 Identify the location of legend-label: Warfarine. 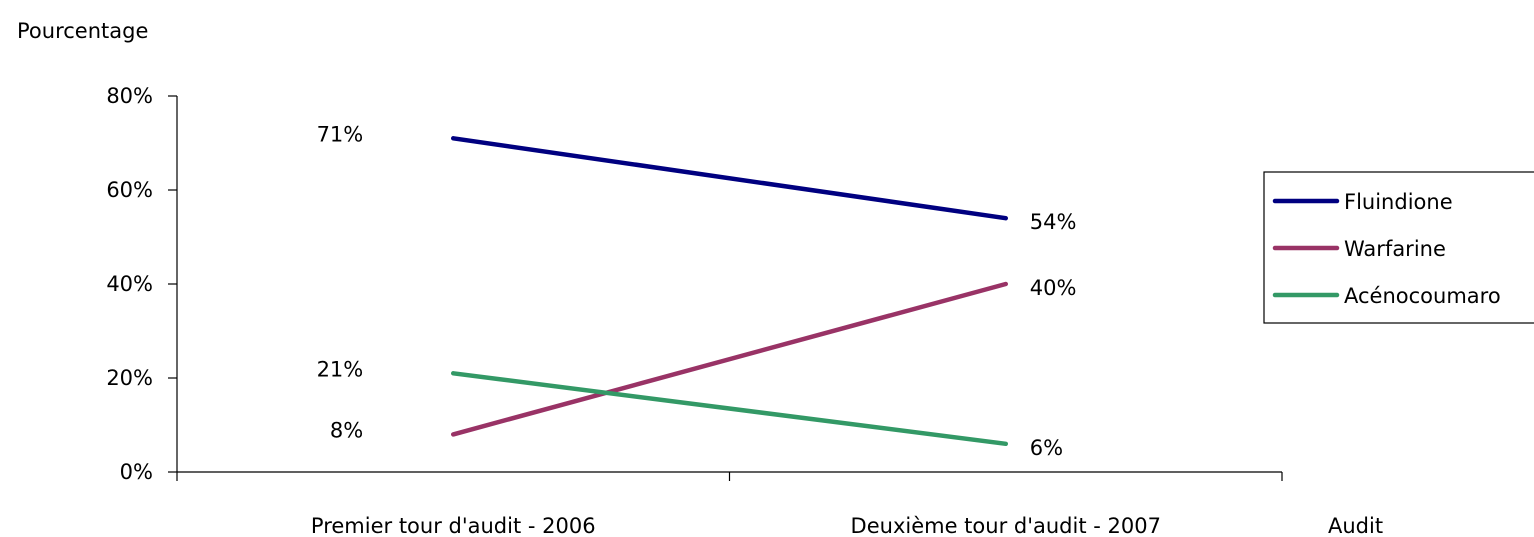
(1395, 249).